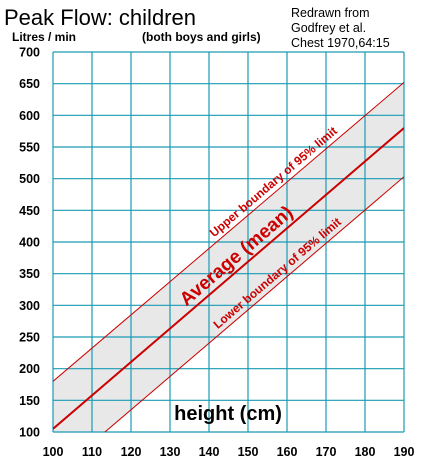  I want to click on x-tick-label-120: 120, so click(131, 452).